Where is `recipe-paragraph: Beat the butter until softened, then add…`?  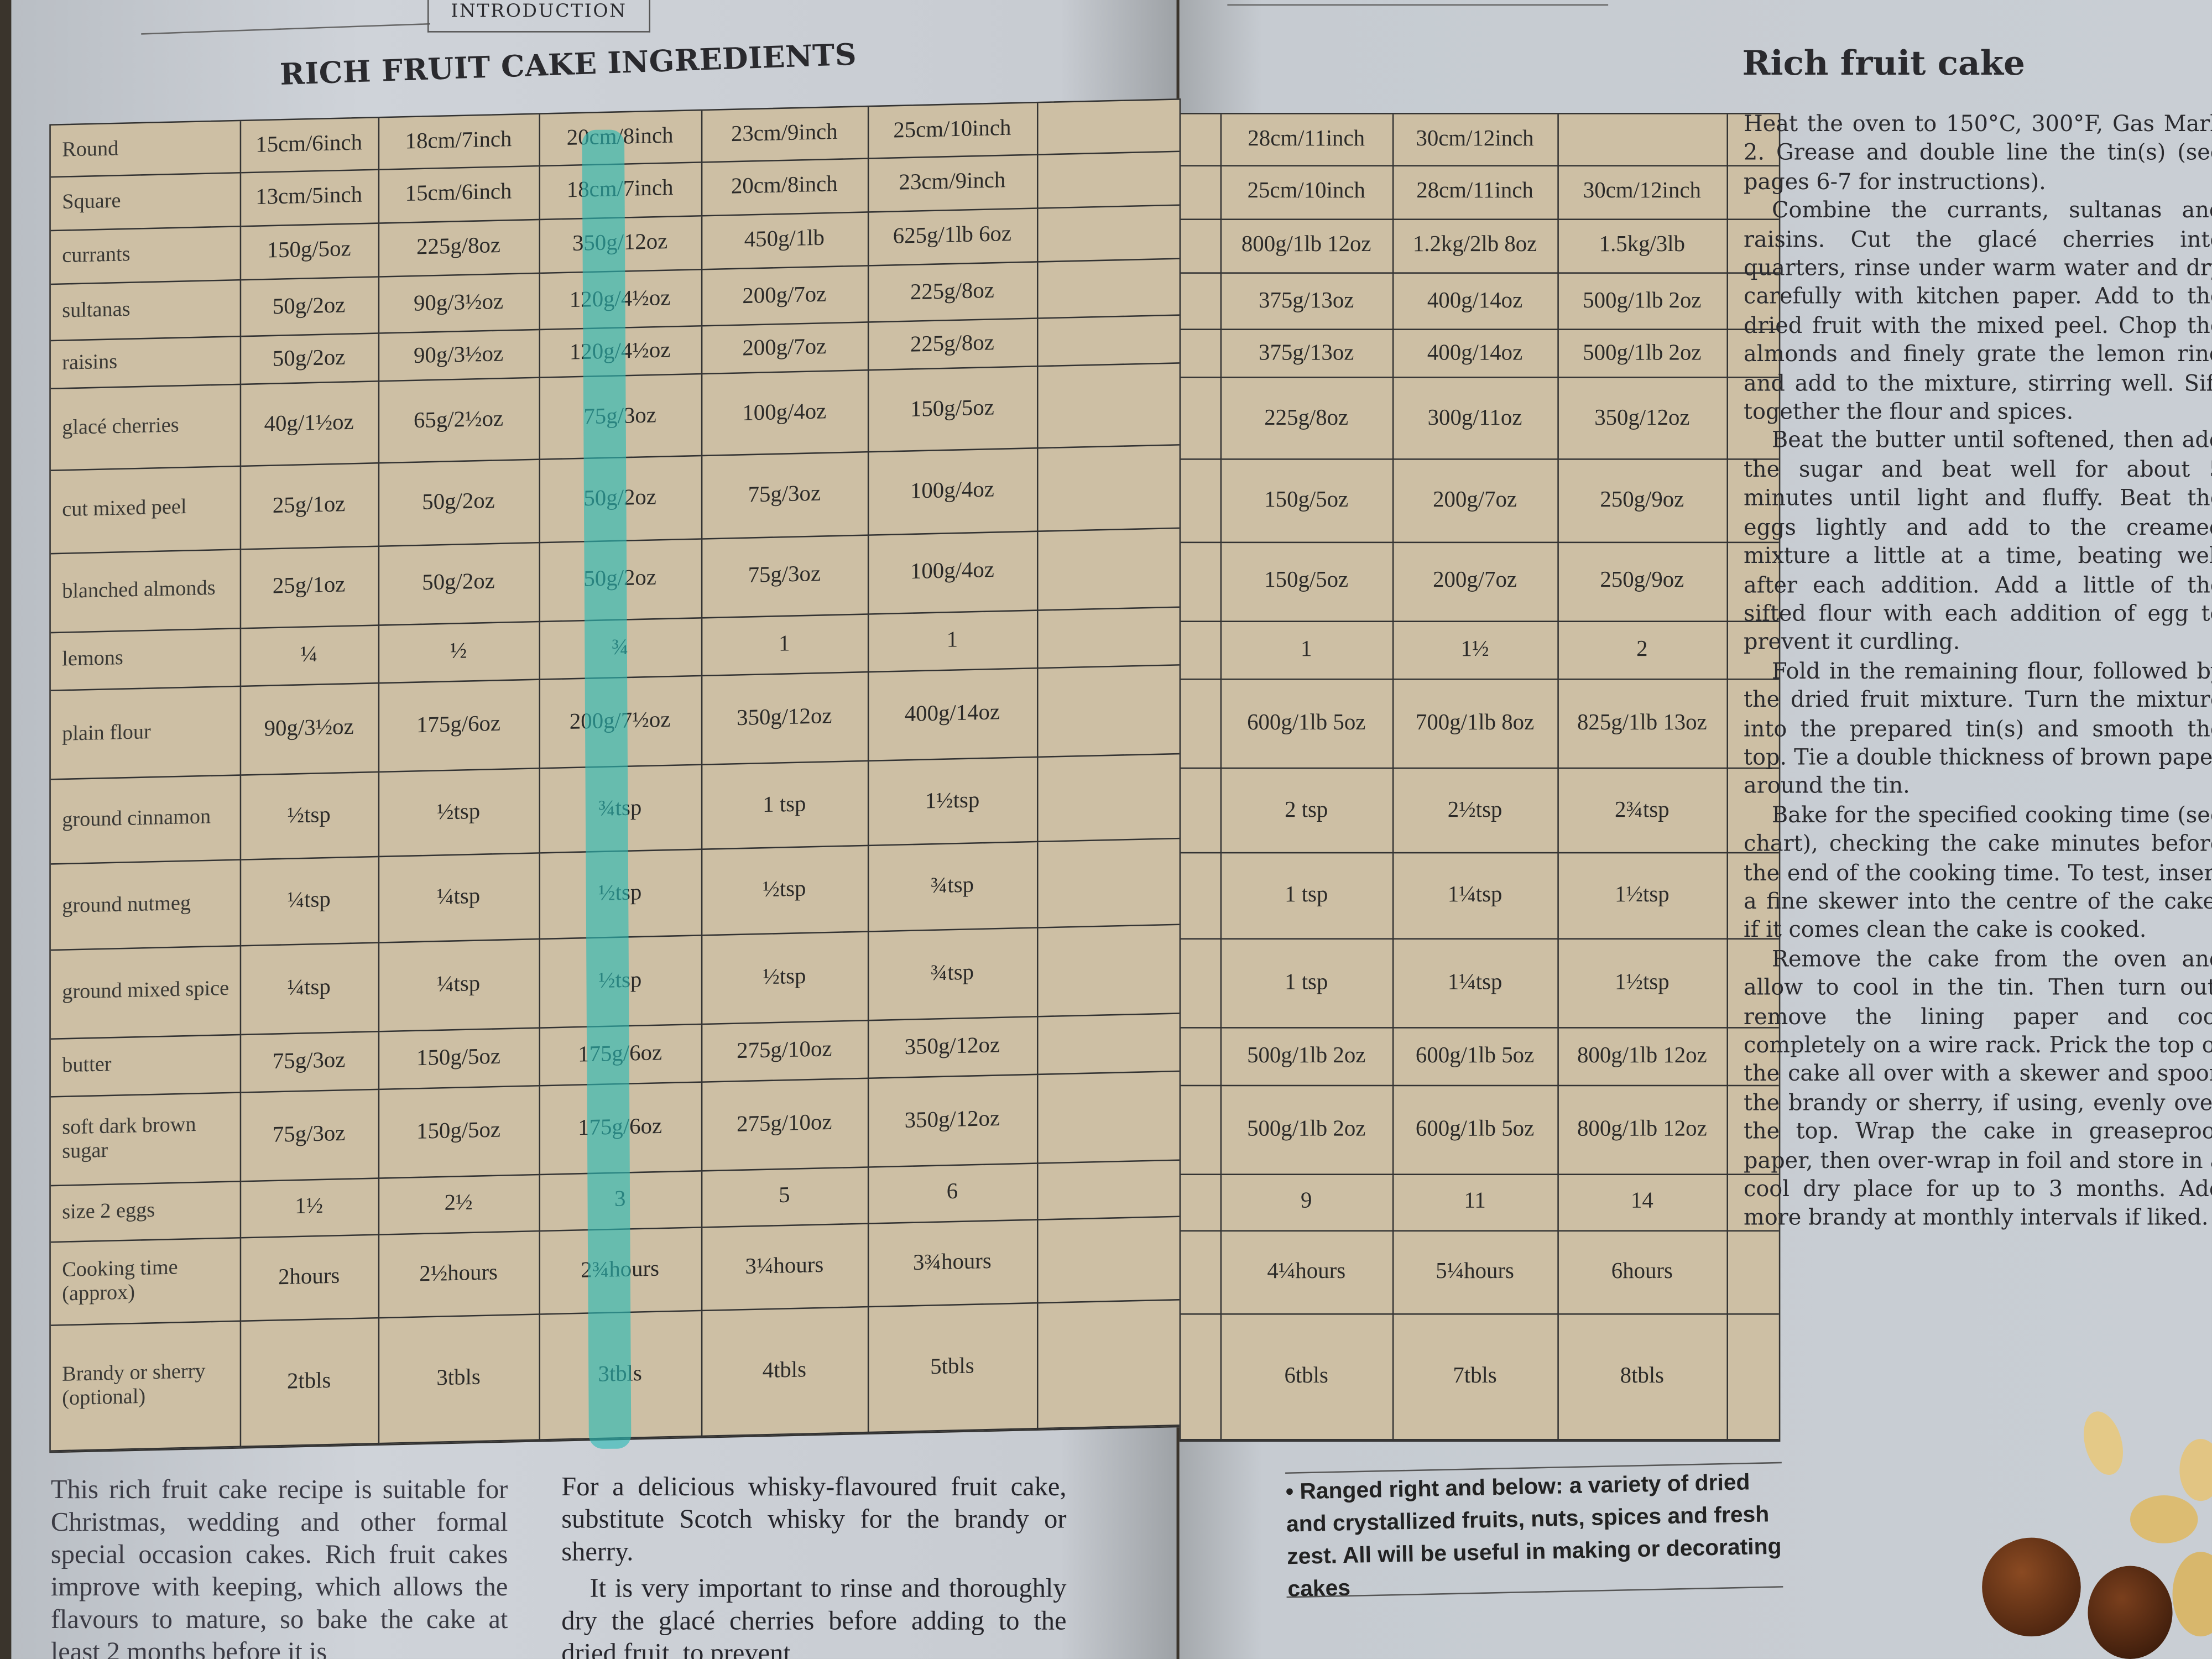
recipe-paragraph: Beat the butter until softened, then add… is located at coordinates (1978, 542).